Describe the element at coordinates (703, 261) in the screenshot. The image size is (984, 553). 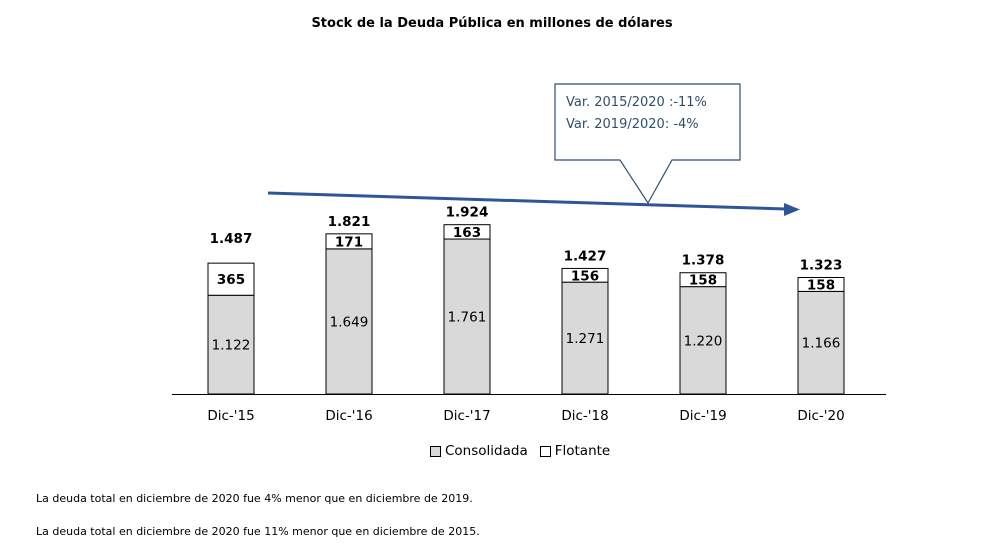
I see `label-total: 1.378` at that location.